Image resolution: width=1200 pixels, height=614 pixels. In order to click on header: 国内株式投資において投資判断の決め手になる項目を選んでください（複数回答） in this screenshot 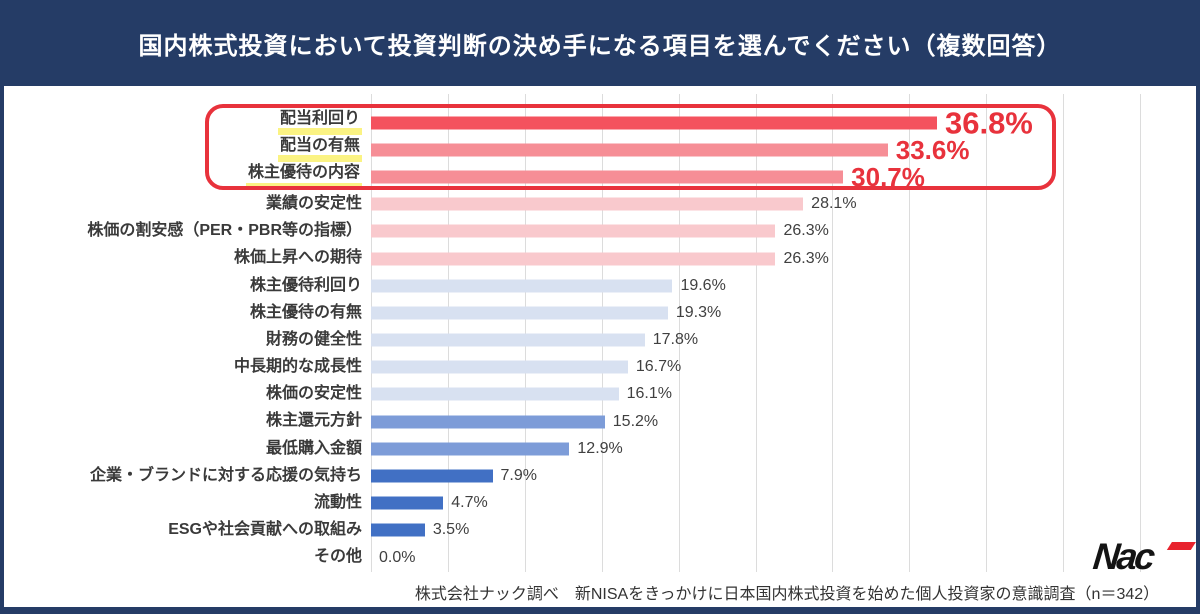, I will do `click(600, 43)`.